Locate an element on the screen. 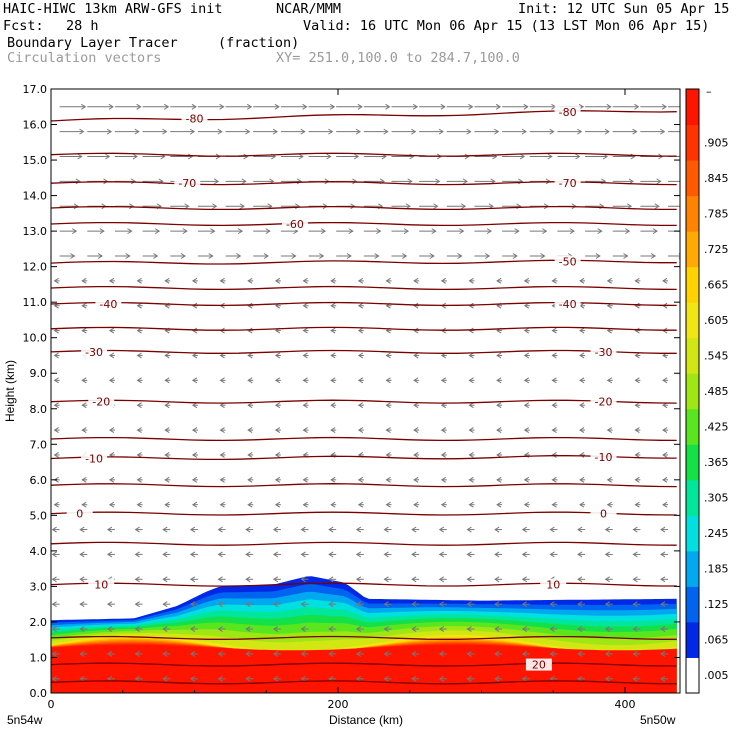 Image resolution: width=740 pixels, height=740 pixels. field-name: Boundary Layer Tracer is located at coordinates (92, 43).